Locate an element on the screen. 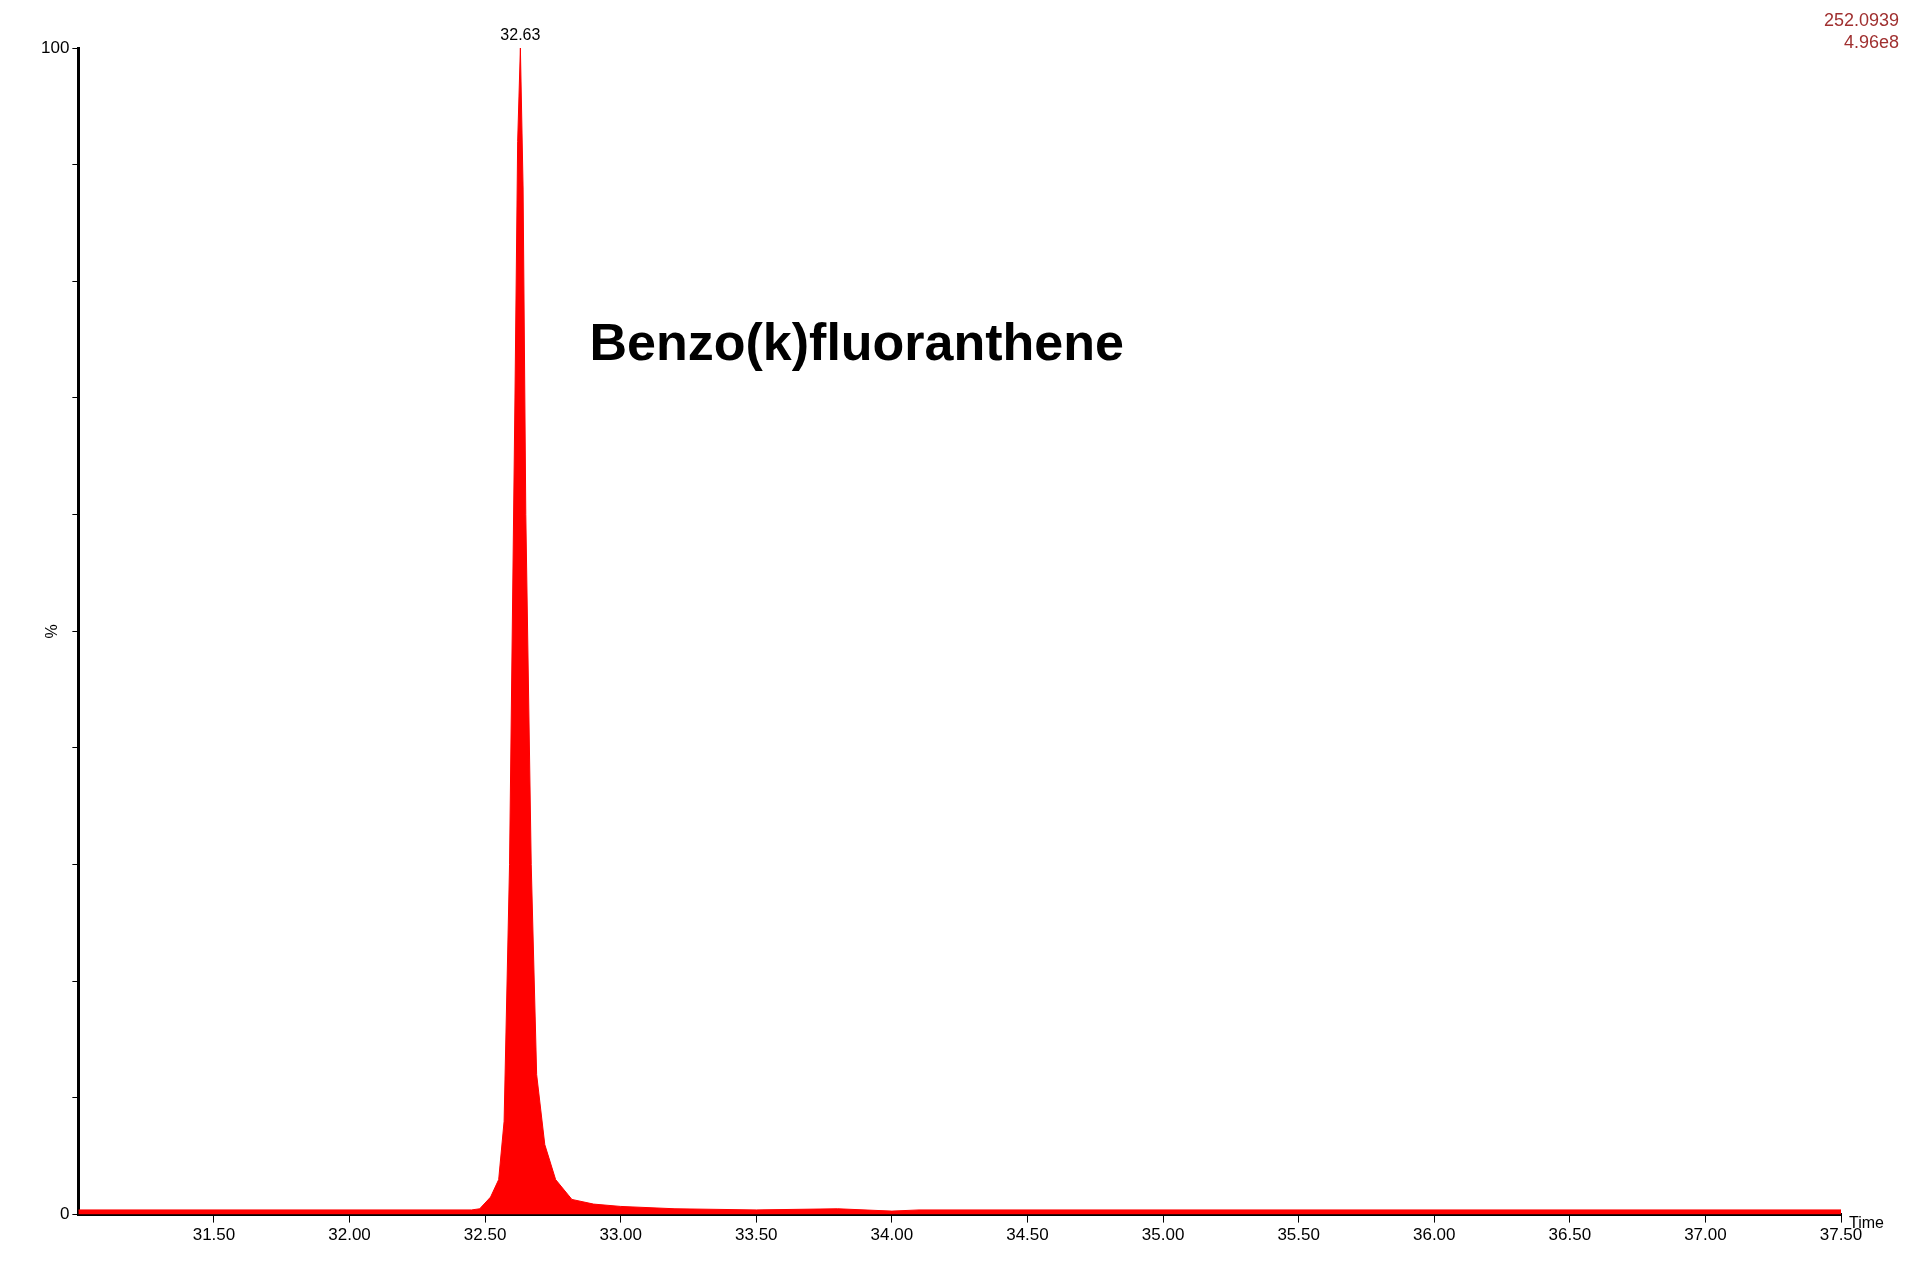  x-tick-label: 36.00 is located at coordinates (1434, 1235).